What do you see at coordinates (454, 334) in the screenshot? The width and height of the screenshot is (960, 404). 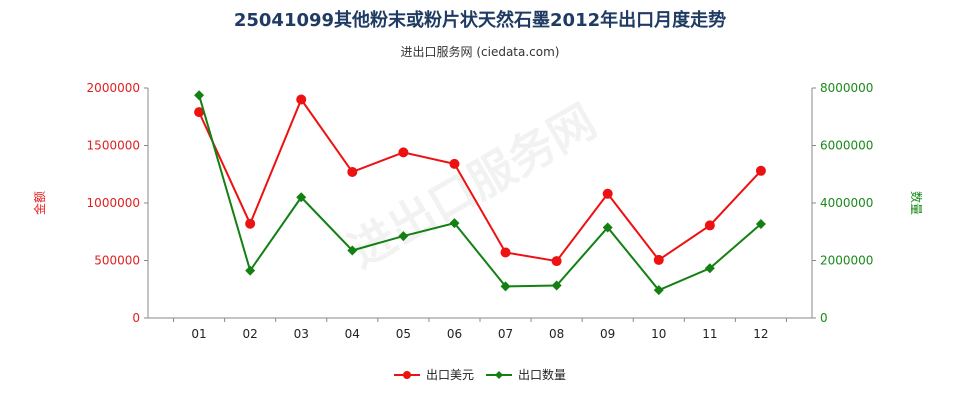 I see `x-tick-label: 06` at bounding box center [454, 334].